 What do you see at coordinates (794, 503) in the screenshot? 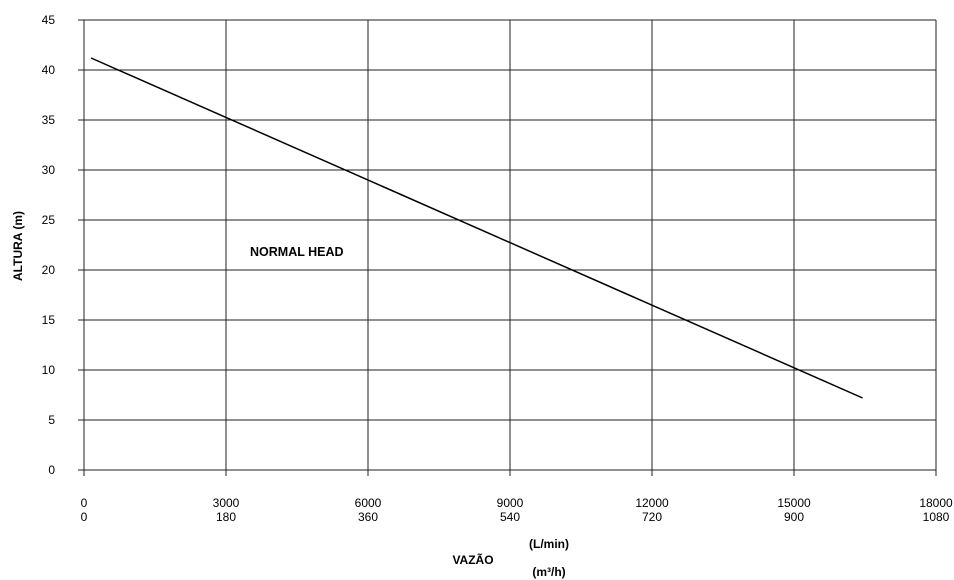
I see `x-tick-label-primary: 15000` at bounding box center [794, 503].